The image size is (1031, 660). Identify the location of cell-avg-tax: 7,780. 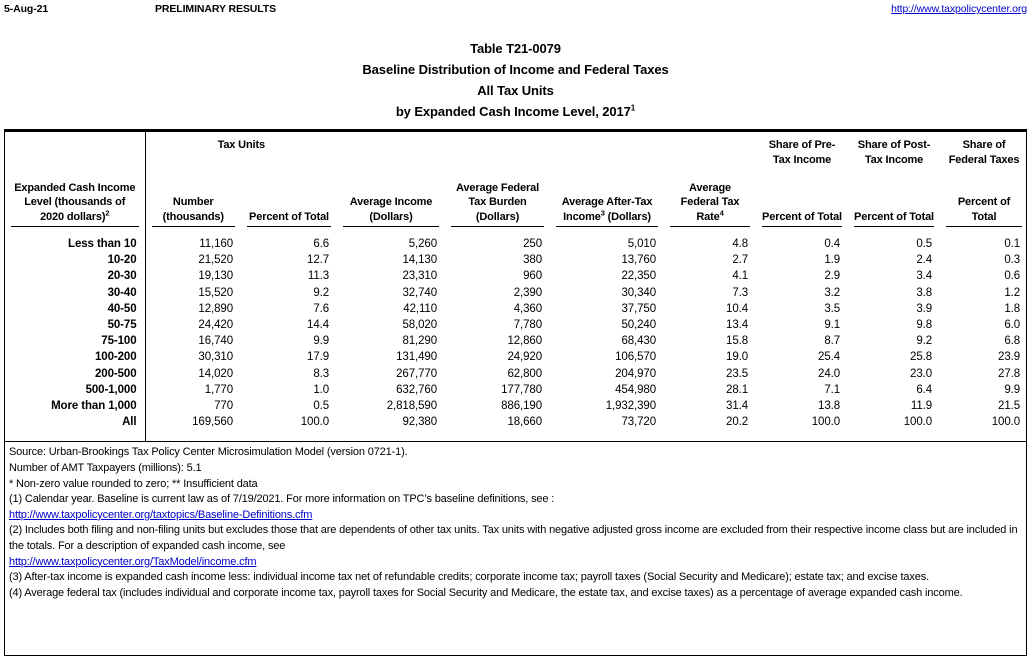
(528, 325).